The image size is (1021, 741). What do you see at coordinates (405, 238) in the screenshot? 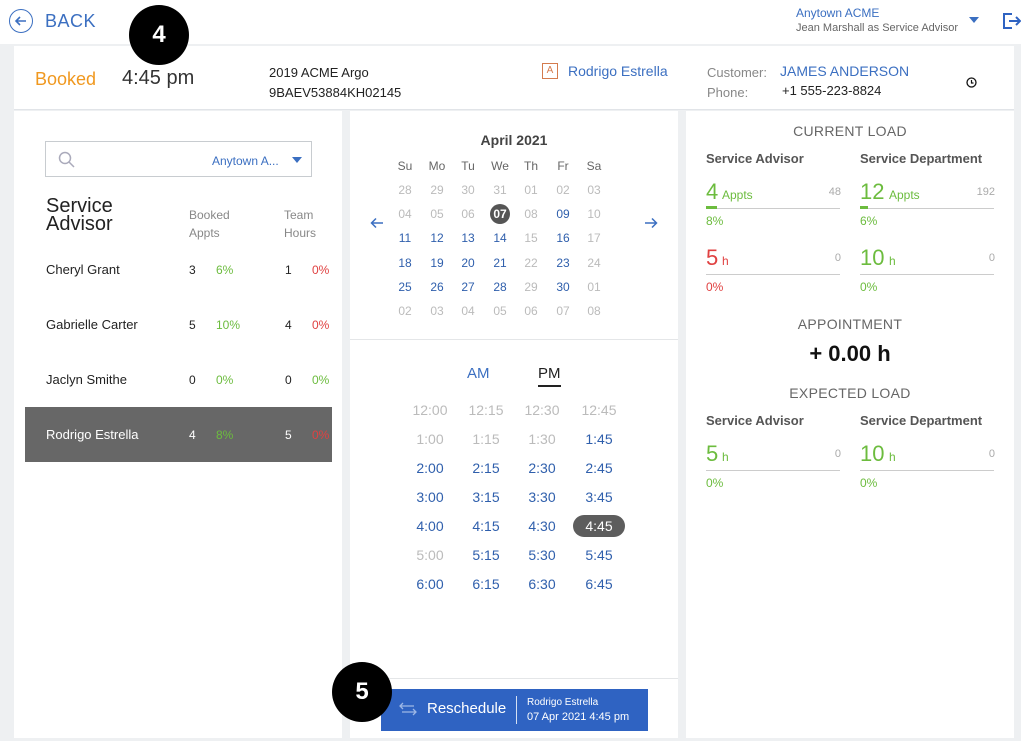
I see `calendar-day: 11` at bounding box center [405, 238].